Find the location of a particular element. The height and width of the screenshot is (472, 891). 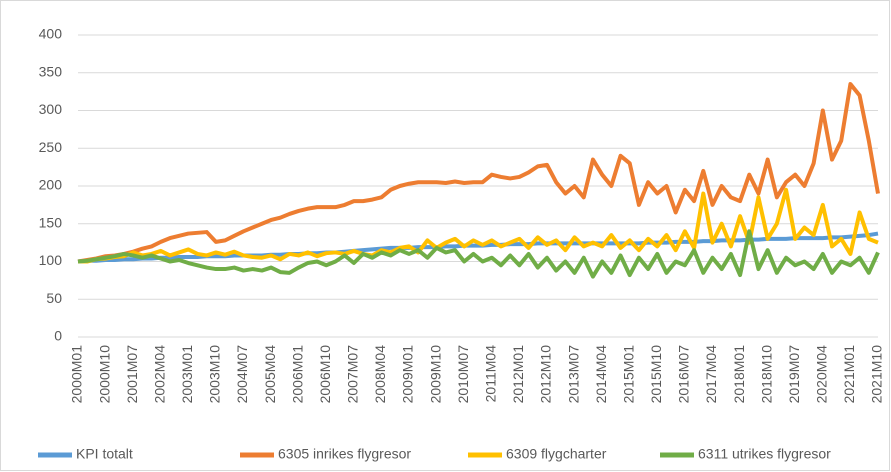

x-tick-label: 2016M07 is located at coordinates (684, 374).